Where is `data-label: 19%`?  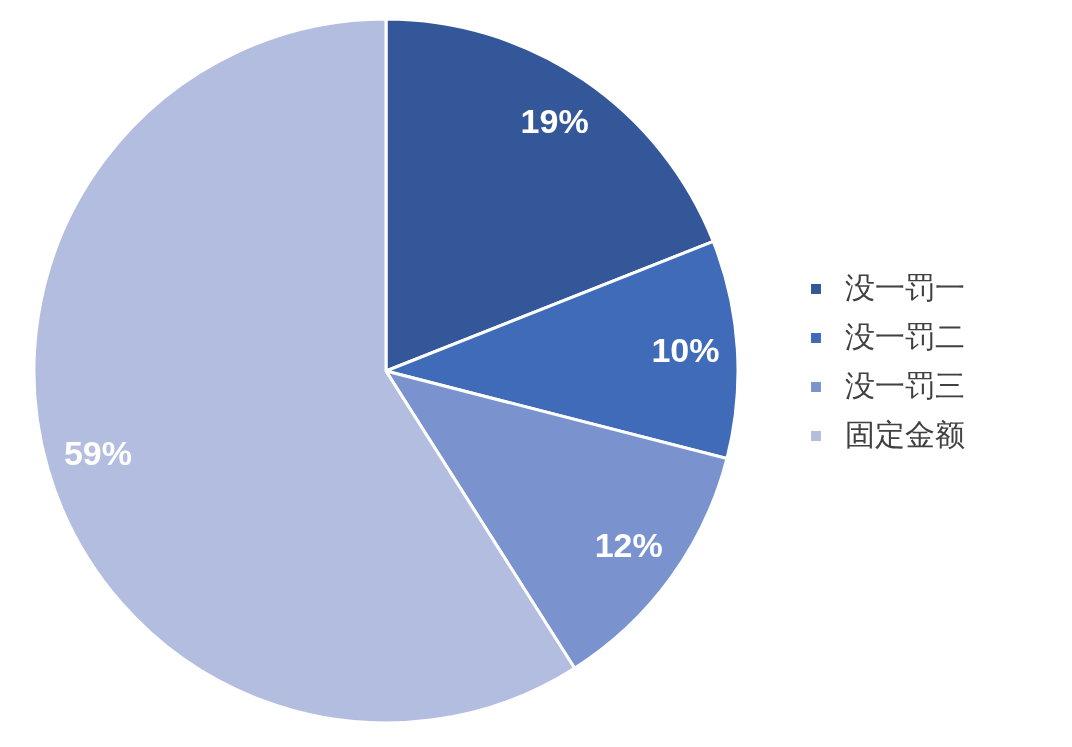
data-label: 19% is located at coordinates (554, 120).